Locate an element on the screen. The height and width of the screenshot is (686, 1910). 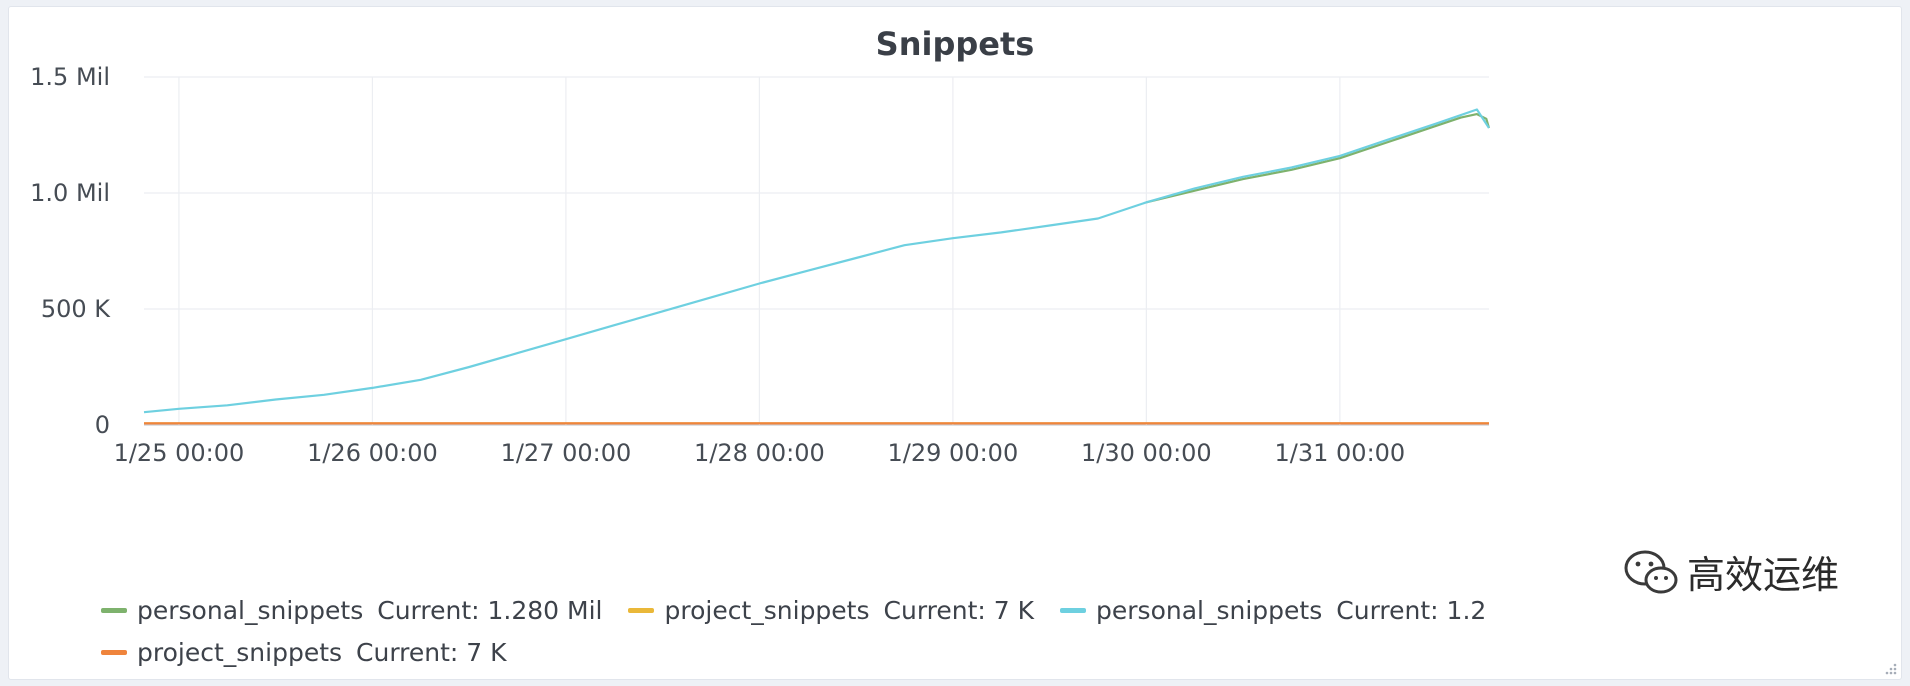
panel-title: Snippets is located at coordinates (955, 44).